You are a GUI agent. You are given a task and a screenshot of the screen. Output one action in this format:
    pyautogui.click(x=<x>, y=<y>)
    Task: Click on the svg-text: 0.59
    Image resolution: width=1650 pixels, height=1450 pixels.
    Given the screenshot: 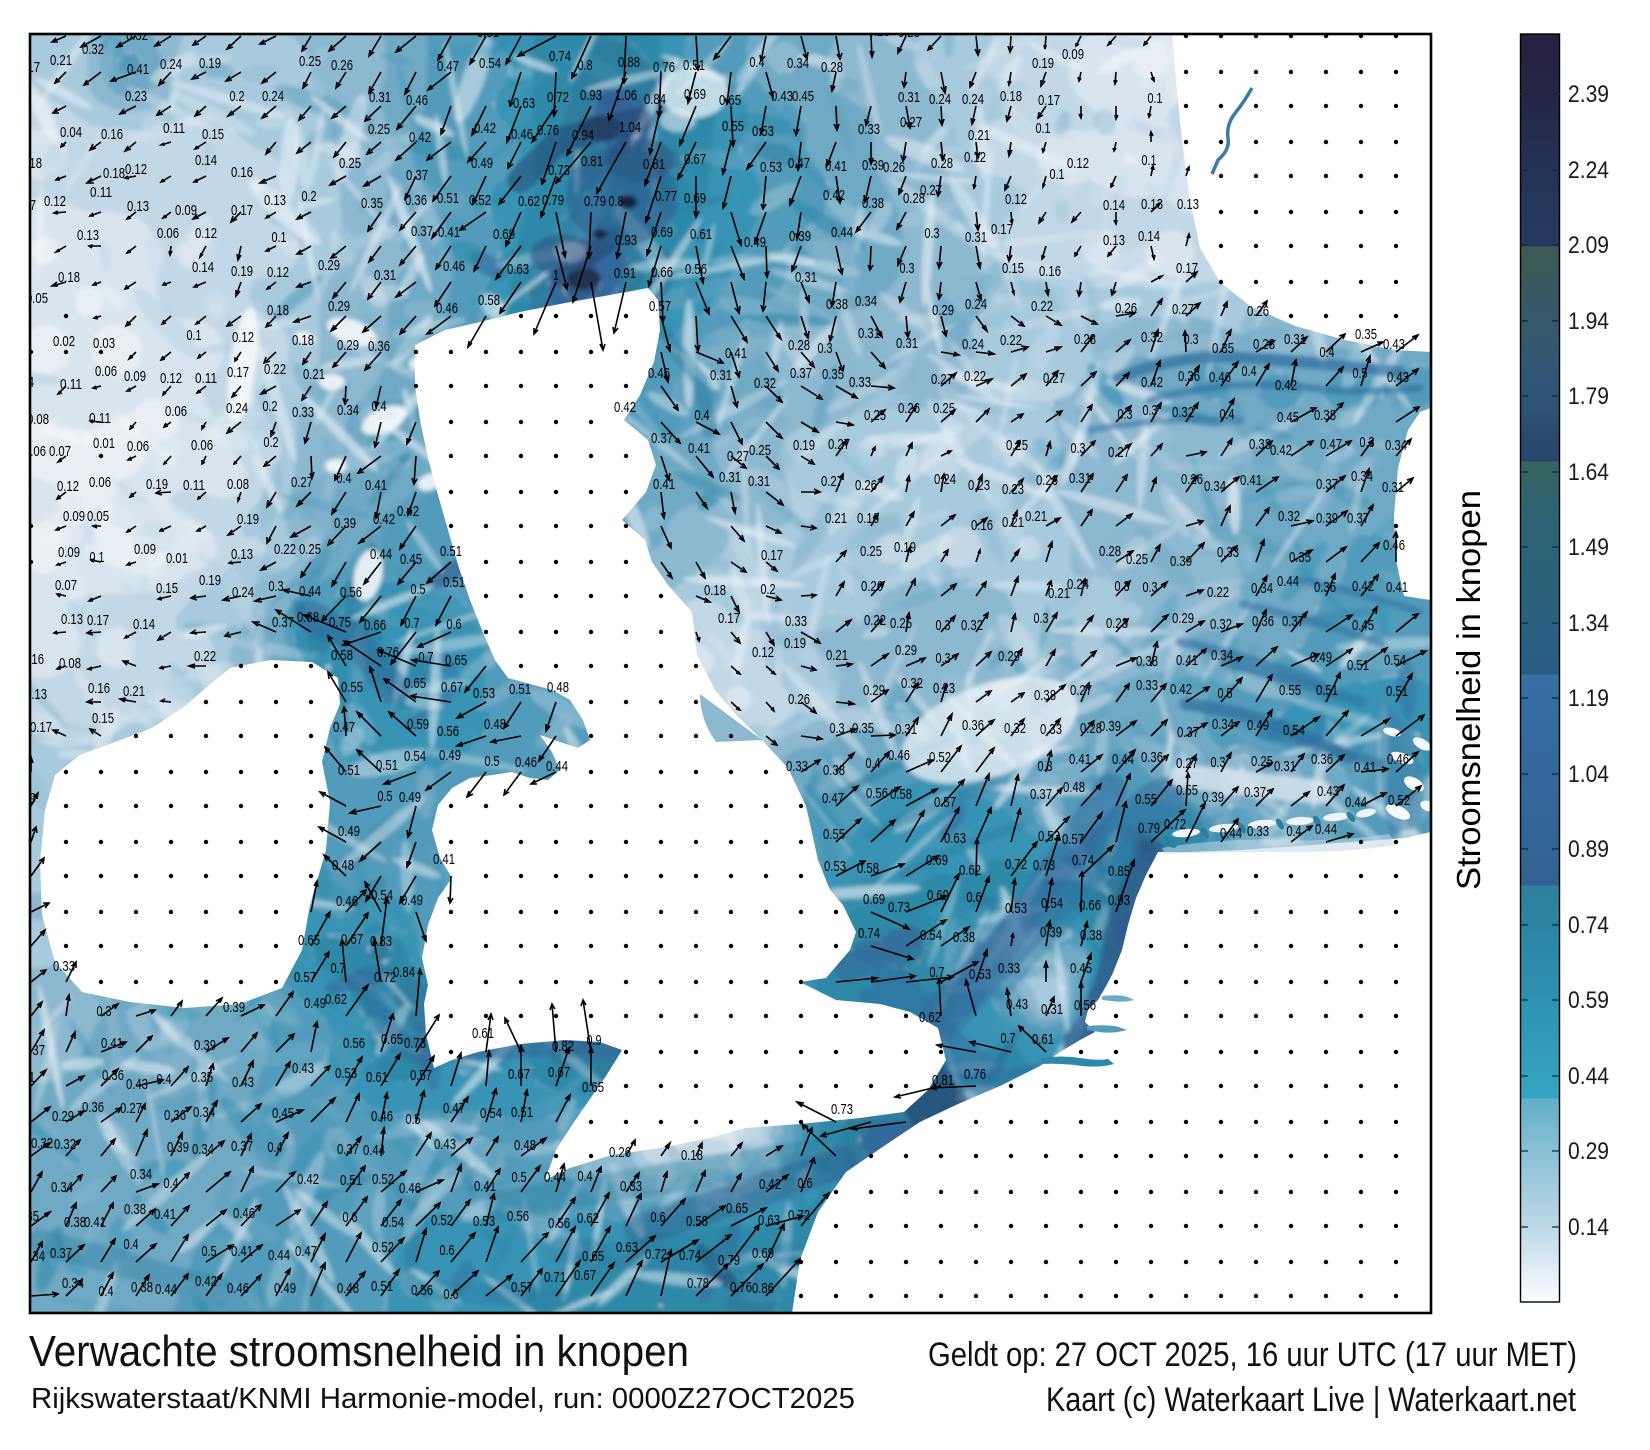 What is the action you would take?
    pyautogui.click(x=1588, y=1000)
    